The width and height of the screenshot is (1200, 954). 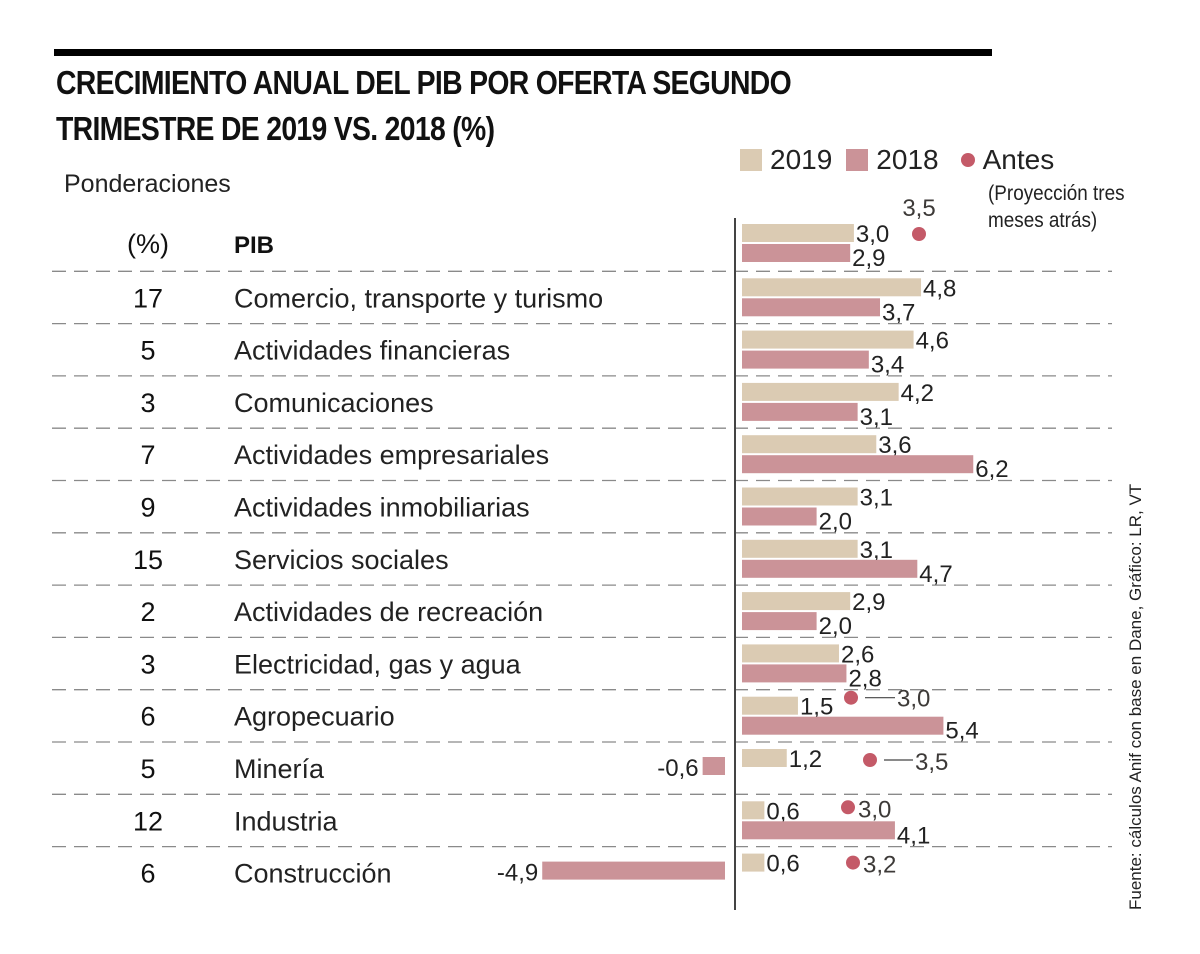 What do you see at coordinates (735, 564) in the screenshot?
I see `zero-axis` at bounding box center [735, 564].